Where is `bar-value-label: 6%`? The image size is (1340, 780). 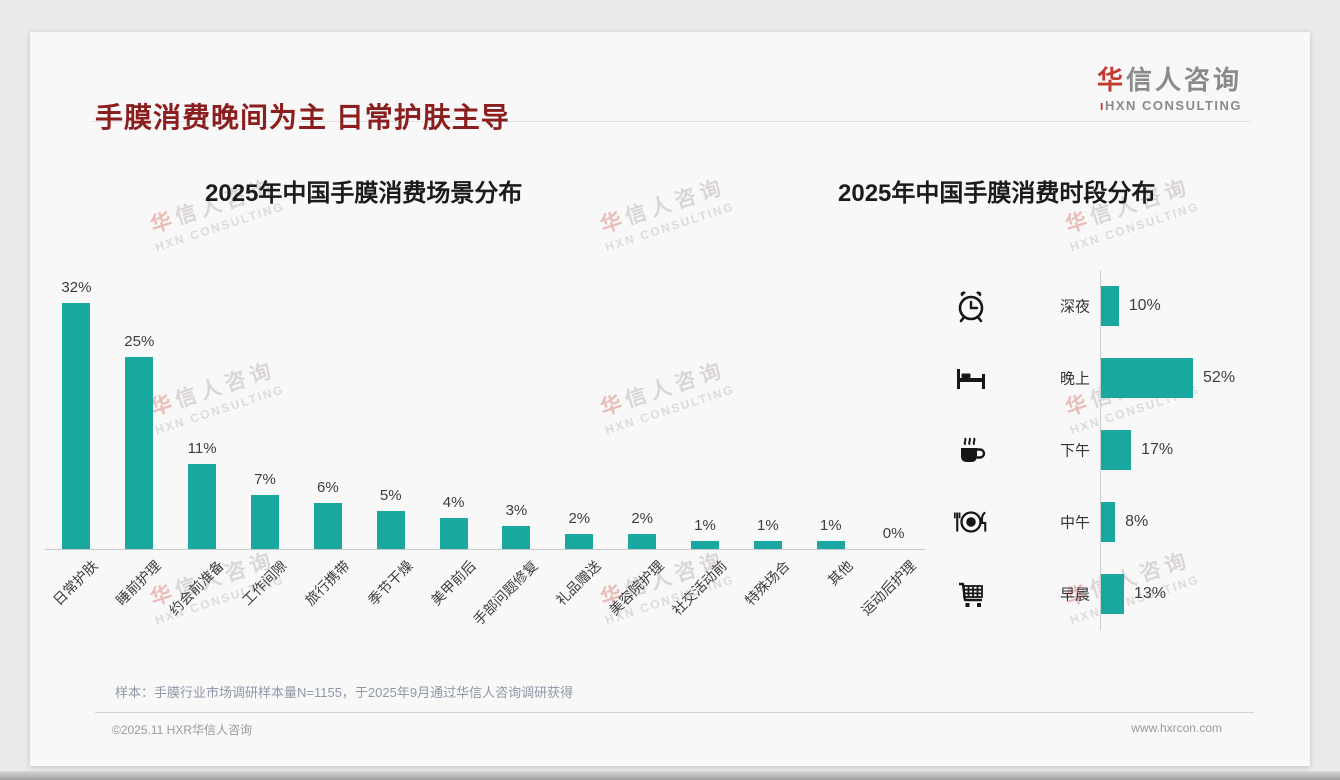
bar-value-label: 6% is located at coordinates (328, 487).